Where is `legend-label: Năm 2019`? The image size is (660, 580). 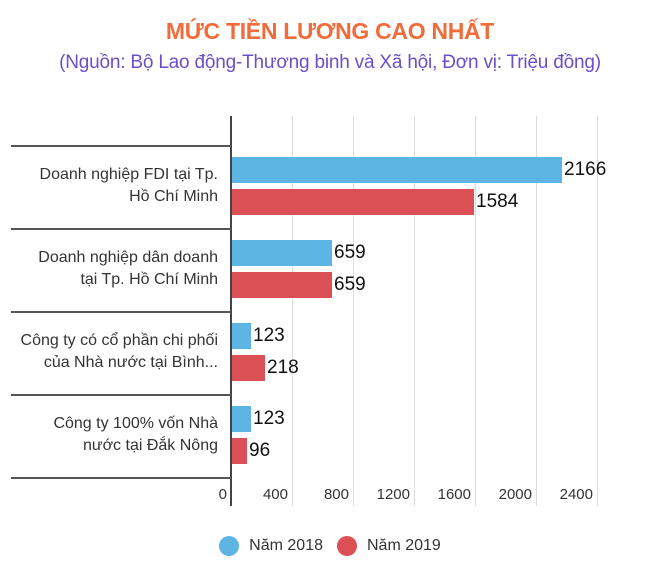 legend-label: Năm 2019 is located at coordinates (404, 545).